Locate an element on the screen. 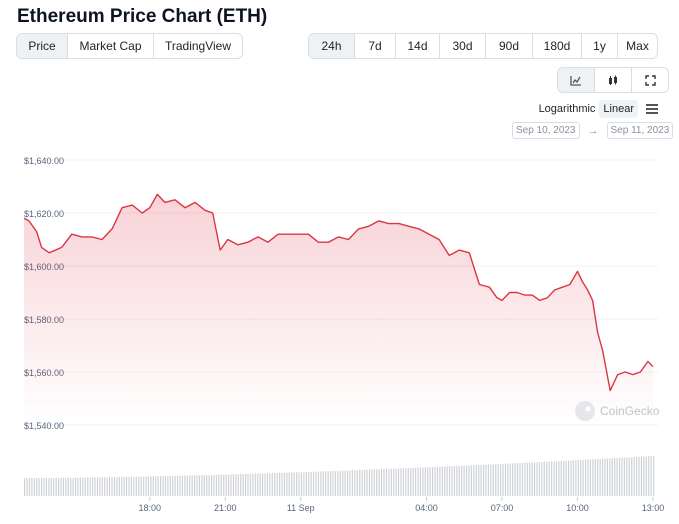 This screenshot has width=679, height=524. y-tick-label: $1,640.00 is located at coordinates (44, 161).